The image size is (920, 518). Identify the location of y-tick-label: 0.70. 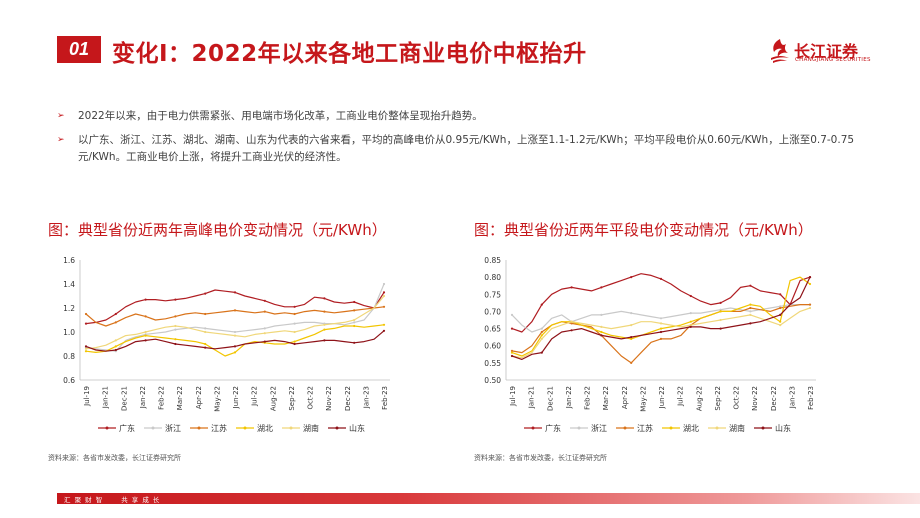
(492, 311).